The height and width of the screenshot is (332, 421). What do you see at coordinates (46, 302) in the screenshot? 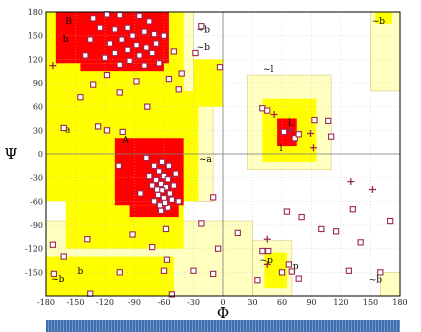
I see `x-tick-label: -180` at bounding box center [46, 302].